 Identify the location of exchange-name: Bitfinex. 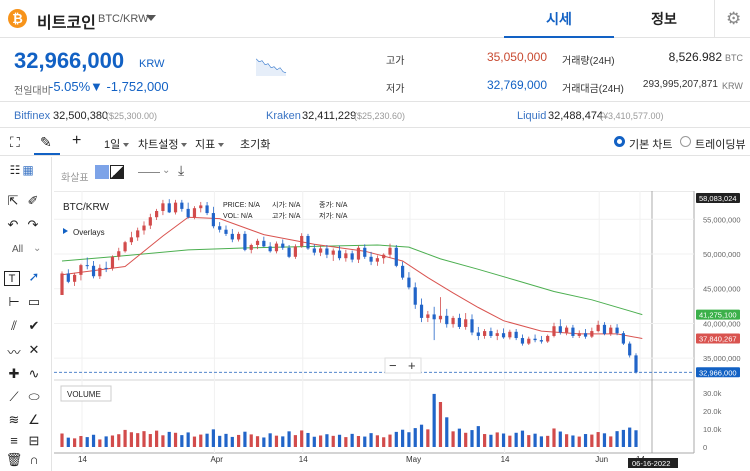
(32, 116).